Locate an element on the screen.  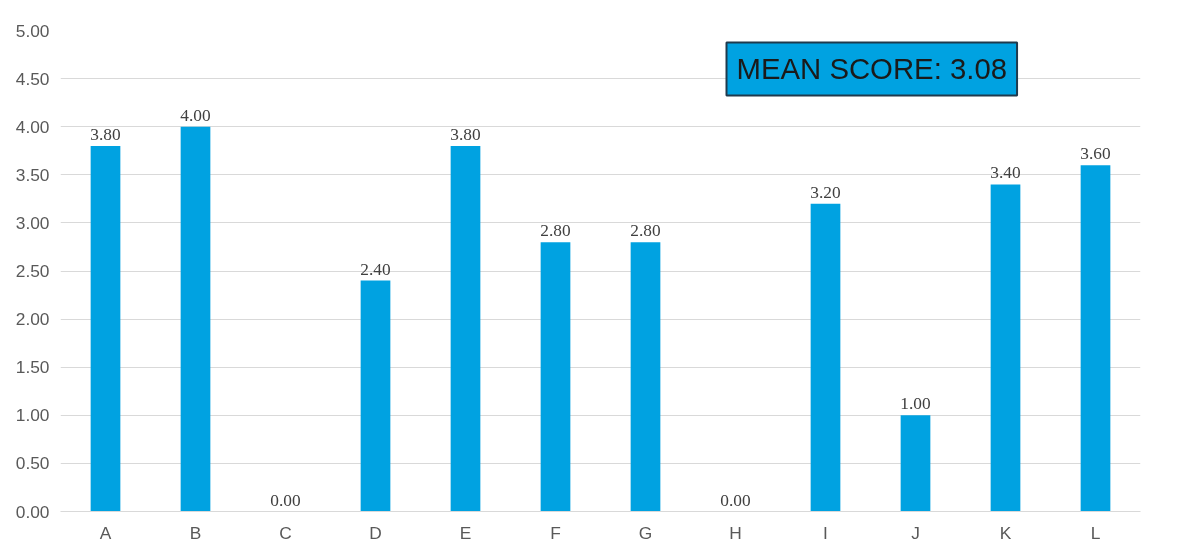
y-tick-label: 1.00 is located at coordinates (32, 415).